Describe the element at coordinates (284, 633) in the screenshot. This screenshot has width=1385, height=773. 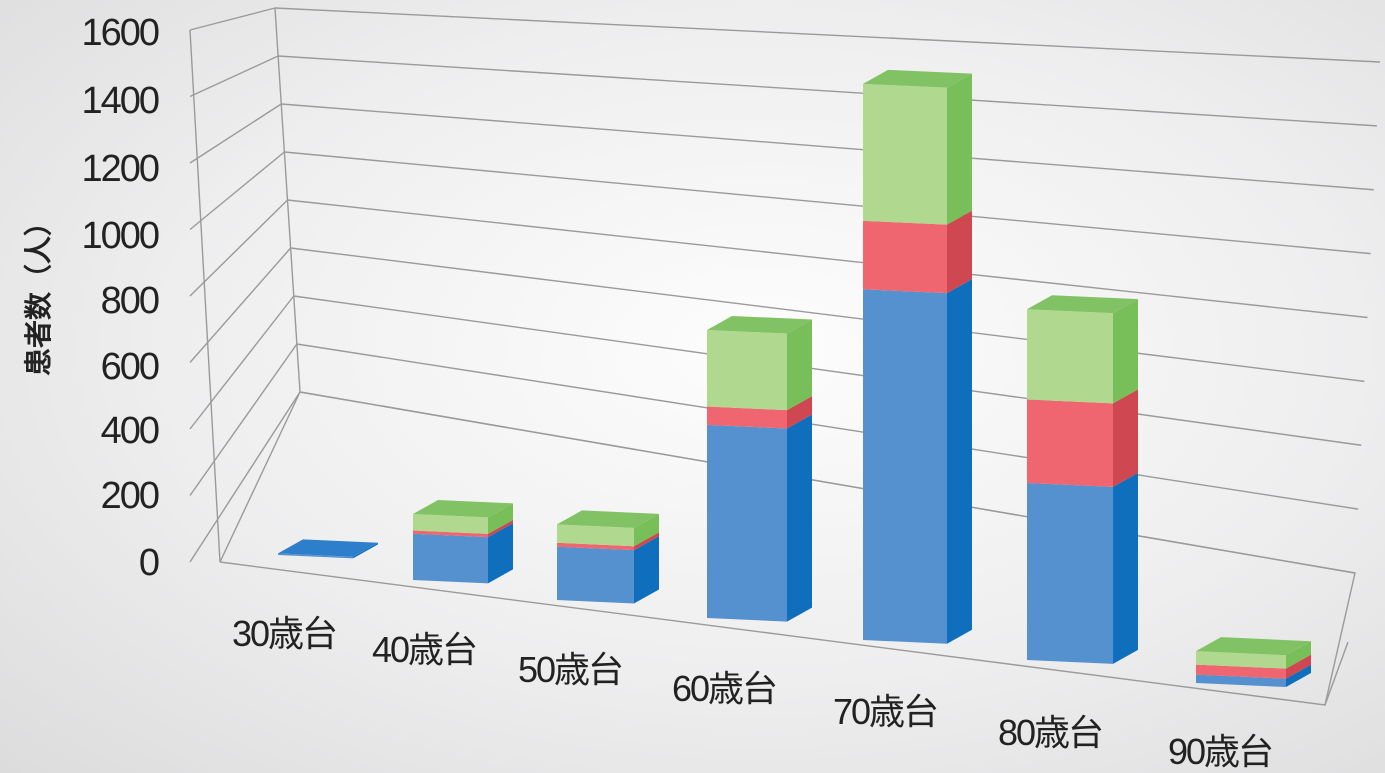
I see `category-label: 30歳台` at that location.